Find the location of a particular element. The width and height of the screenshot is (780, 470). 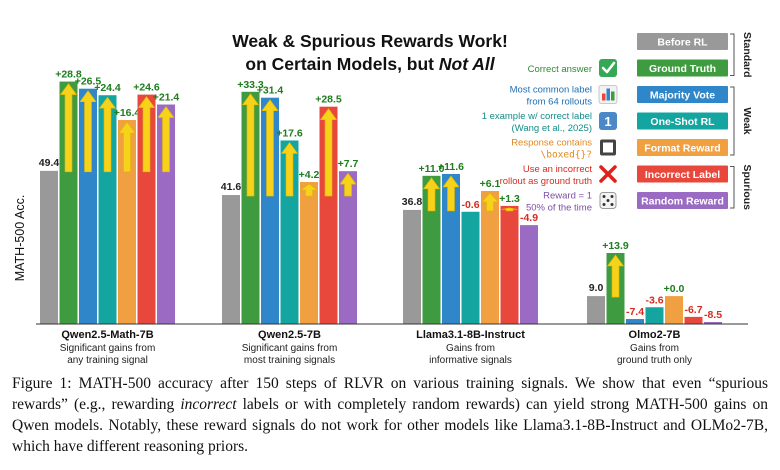

legend-desc: Use an incorrect is located at coordinates (558, 169).